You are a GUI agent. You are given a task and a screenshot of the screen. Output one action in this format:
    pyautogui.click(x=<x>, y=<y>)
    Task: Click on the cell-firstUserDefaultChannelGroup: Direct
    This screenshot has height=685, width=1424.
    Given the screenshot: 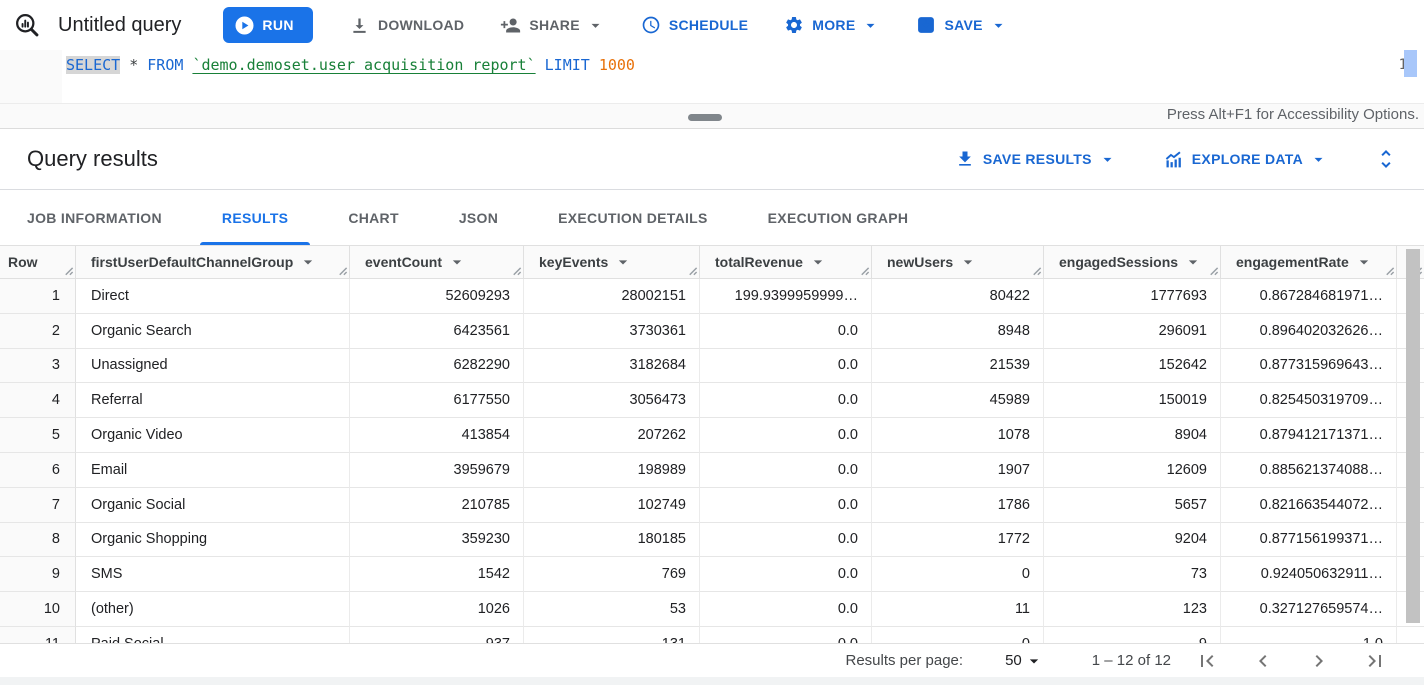 What is the action you would take?
    pyautogui.click(x=213, y=296)
    